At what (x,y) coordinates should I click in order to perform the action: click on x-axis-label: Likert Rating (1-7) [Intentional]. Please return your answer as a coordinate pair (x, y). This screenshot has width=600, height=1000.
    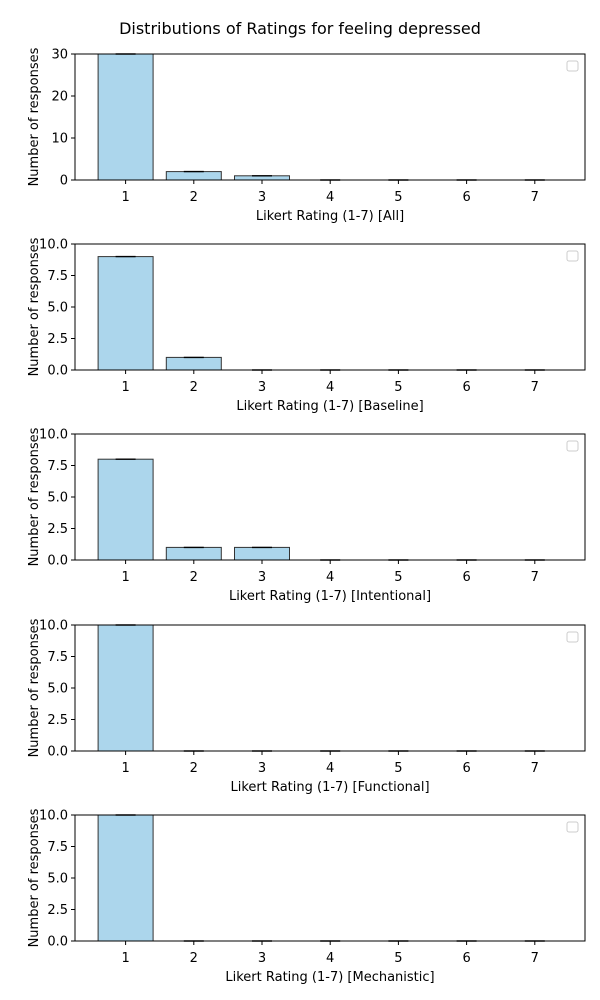
    Looking at the image, I should click on (330, 596).